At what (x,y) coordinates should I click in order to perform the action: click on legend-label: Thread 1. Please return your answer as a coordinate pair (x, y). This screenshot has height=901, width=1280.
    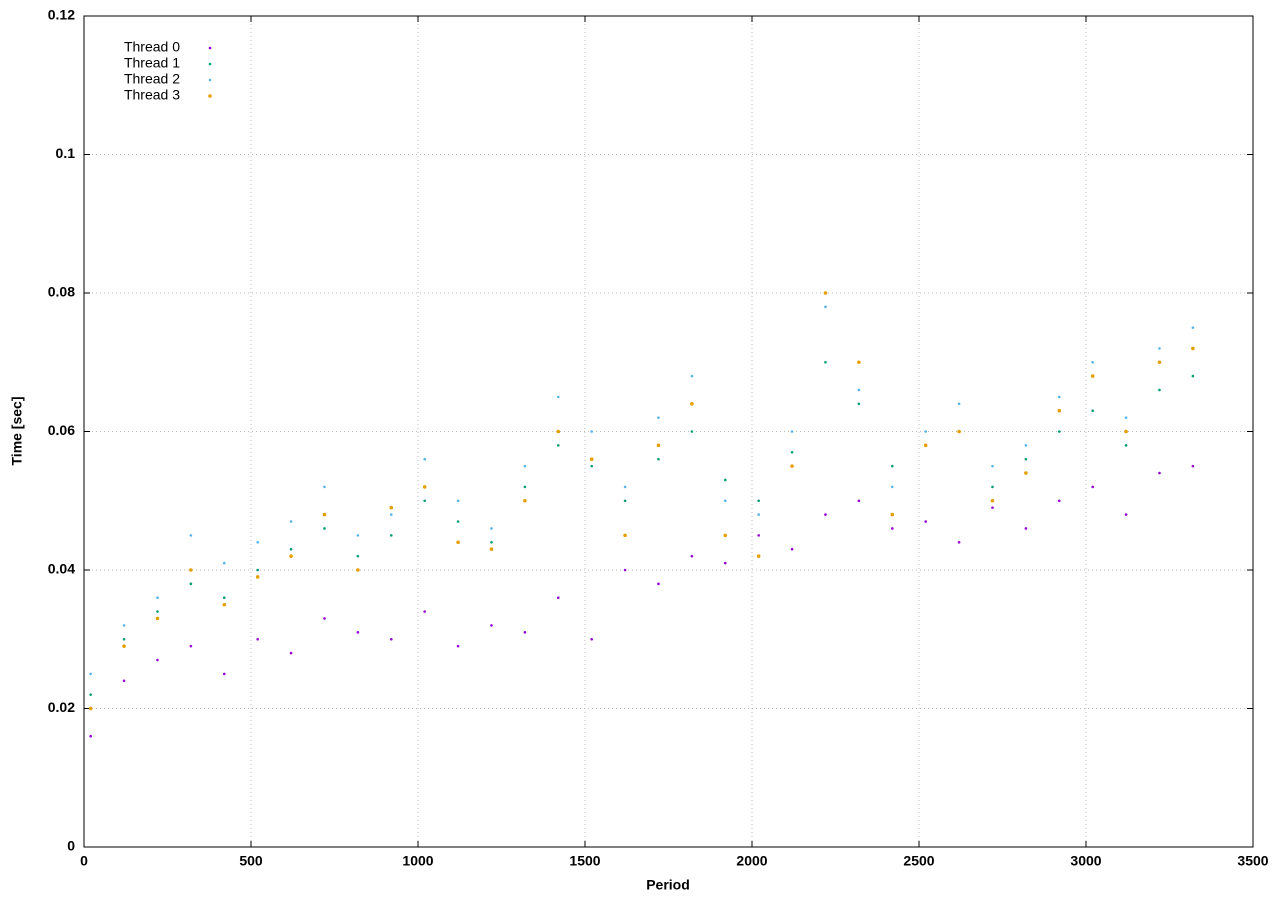
    Looking at the image, I should click on (152, 63).